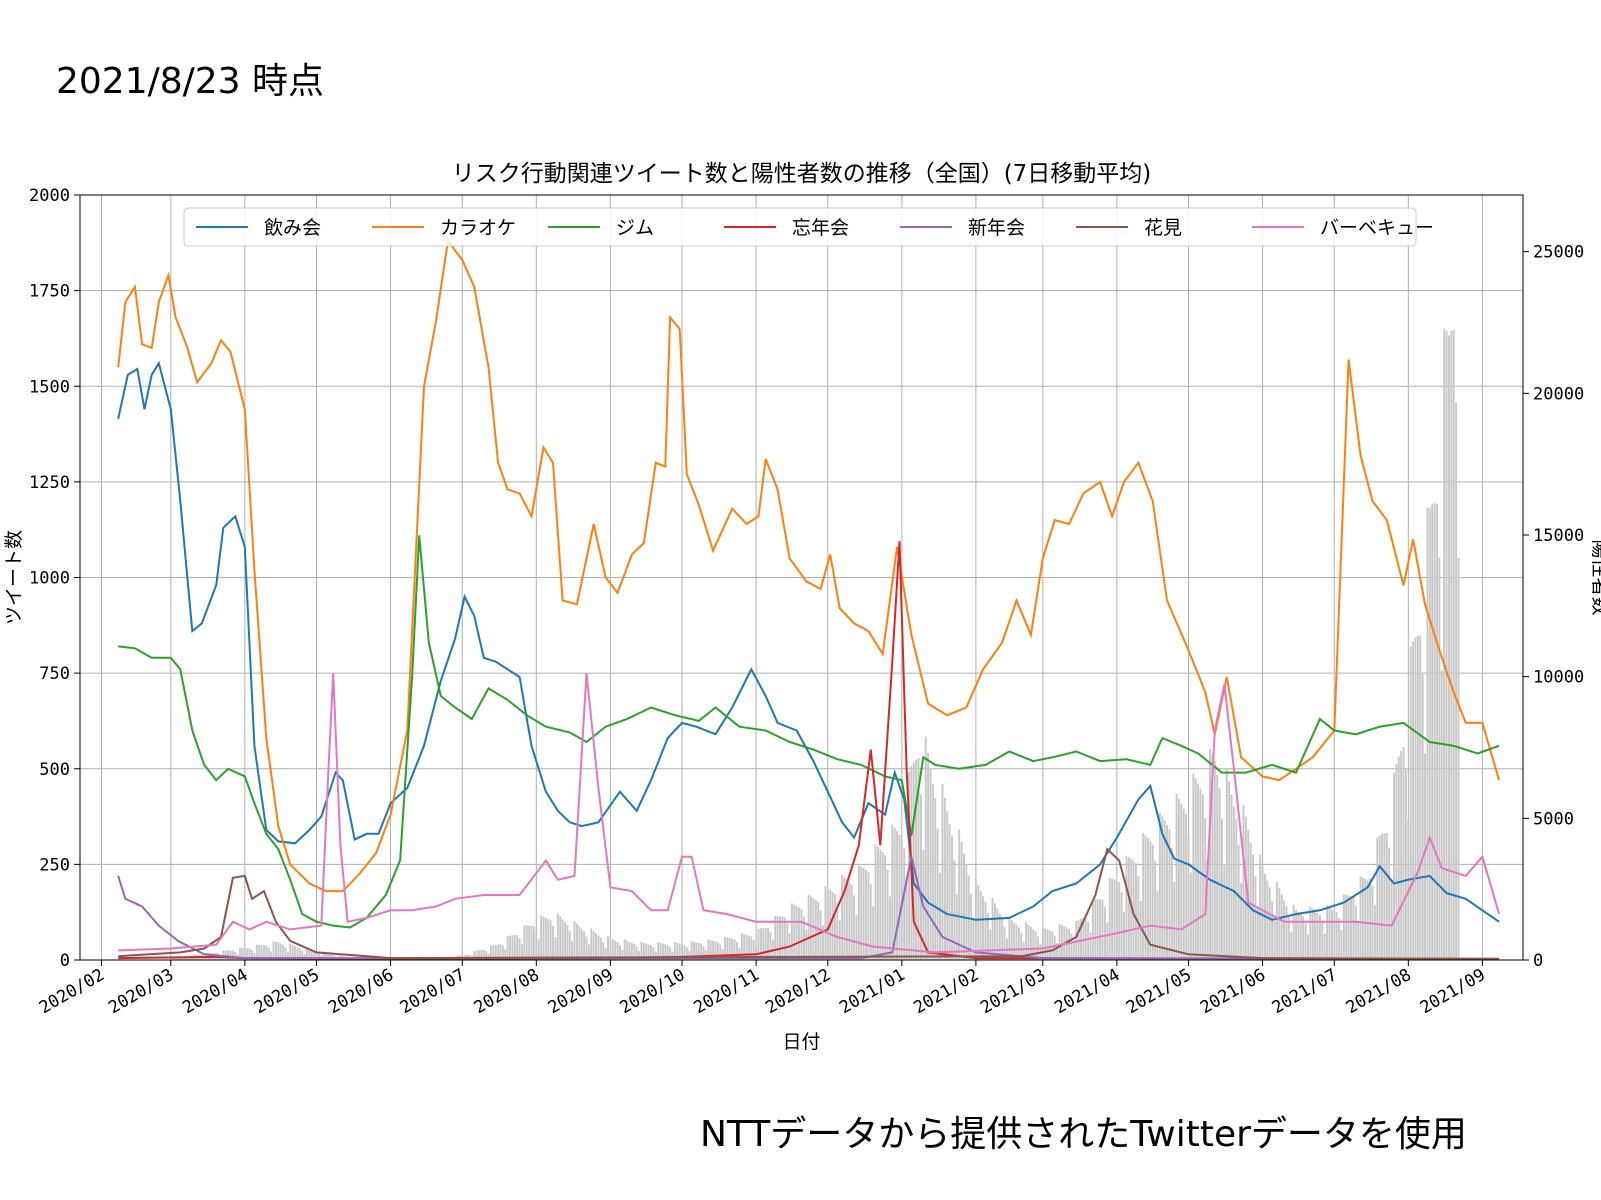 The image size is (1601, 1200). I want to click on y-tick-label: 0, so click(65, 961).